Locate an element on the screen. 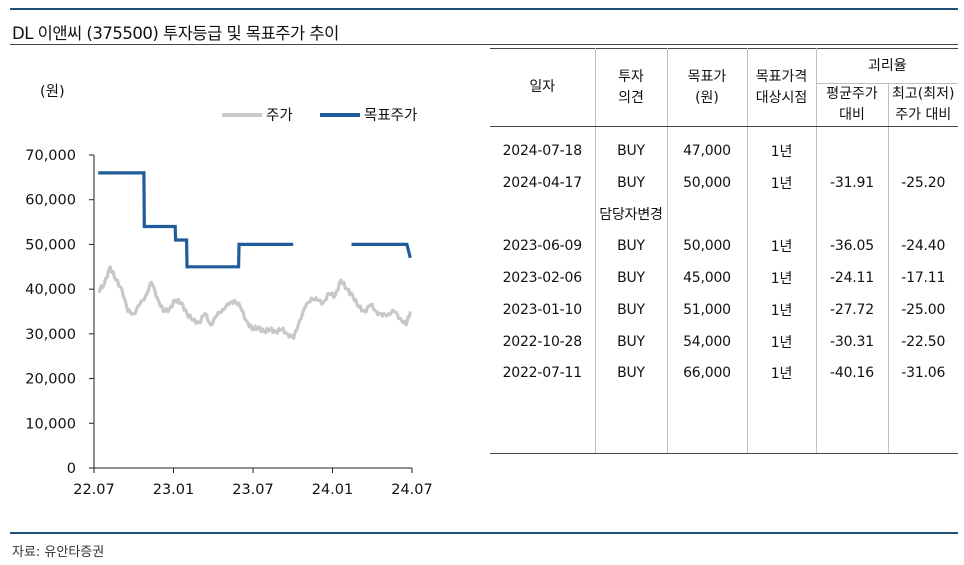 Image resolution: width=964 pixels, height=565 pixels. x-tick-label: 24.07 is located at coordinates (412, 490).